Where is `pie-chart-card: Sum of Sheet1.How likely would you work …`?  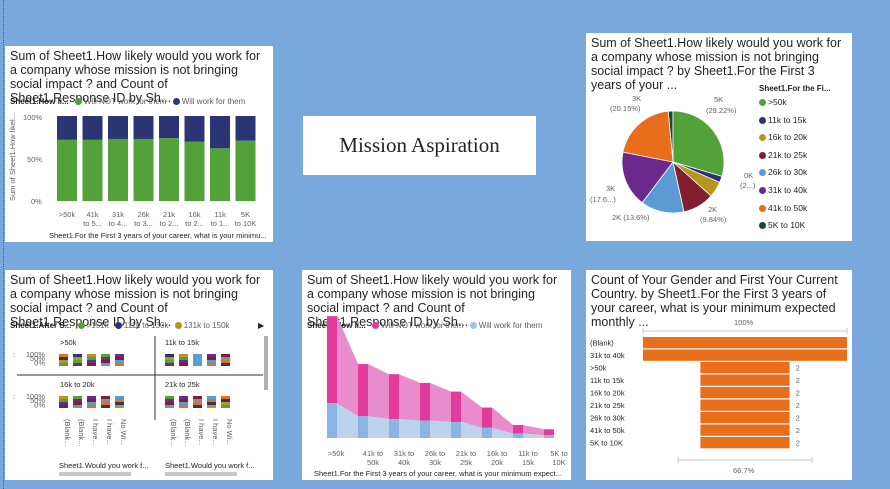
pie-chart-card: Sum of Sheet1.How likely would you work … is located at coordinates (719, 137).